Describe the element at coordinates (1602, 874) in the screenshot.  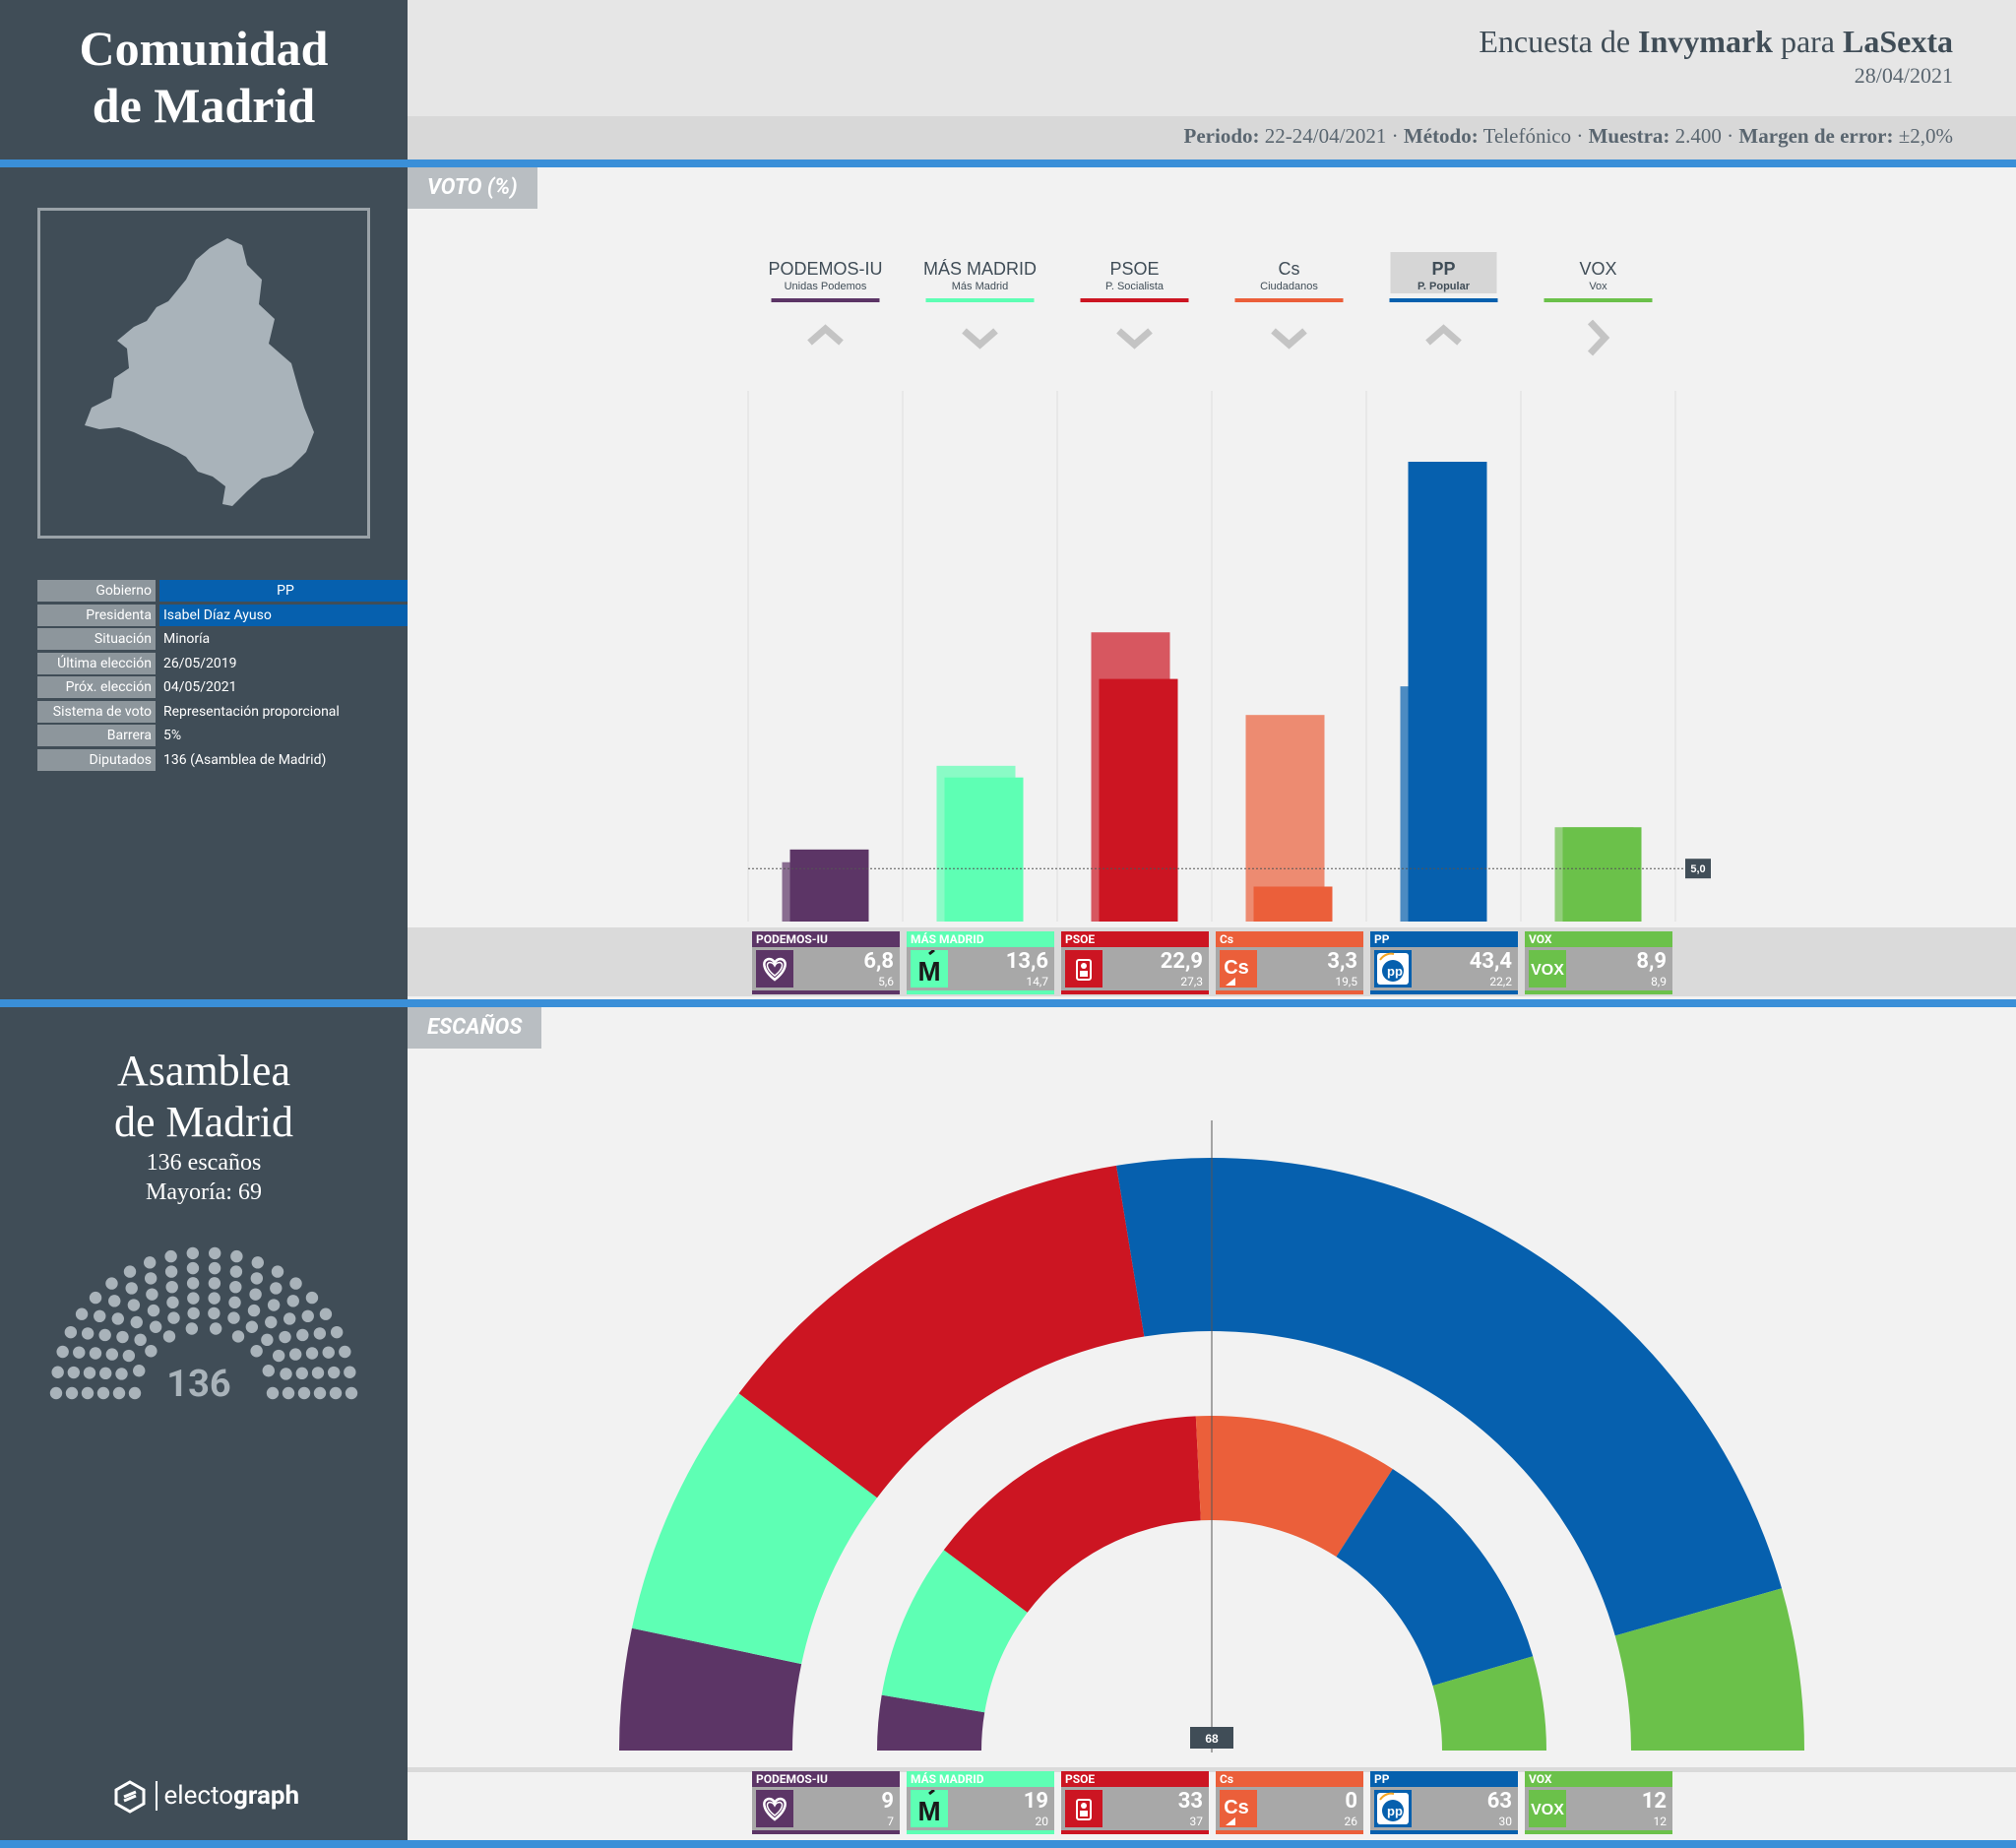
I see `current-bar-vox` at that location.